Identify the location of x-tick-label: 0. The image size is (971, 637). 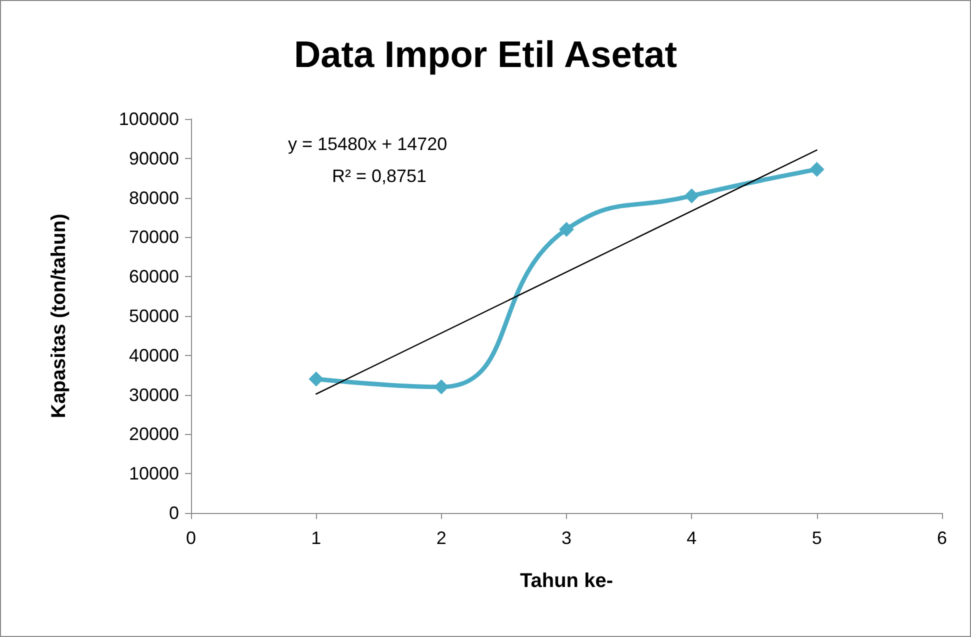
(191, 538).